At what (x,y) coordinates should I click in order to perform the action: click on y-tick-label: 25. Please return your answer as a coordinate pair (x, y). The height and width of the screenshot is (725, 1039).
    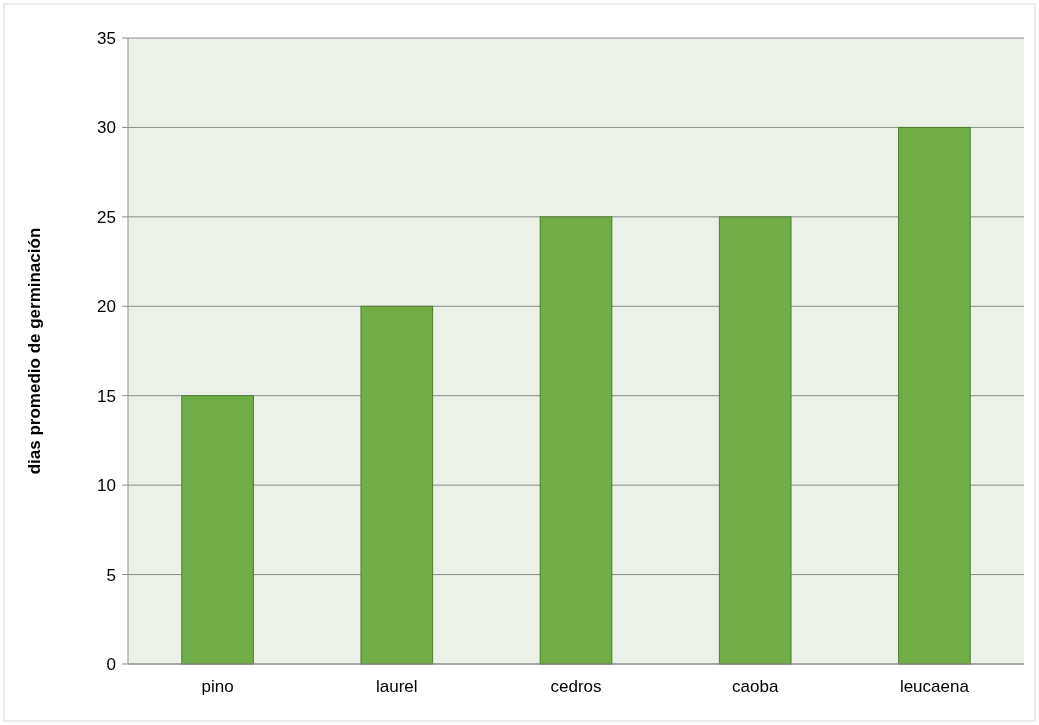
    Looking at the image, I should click on (106, 217).